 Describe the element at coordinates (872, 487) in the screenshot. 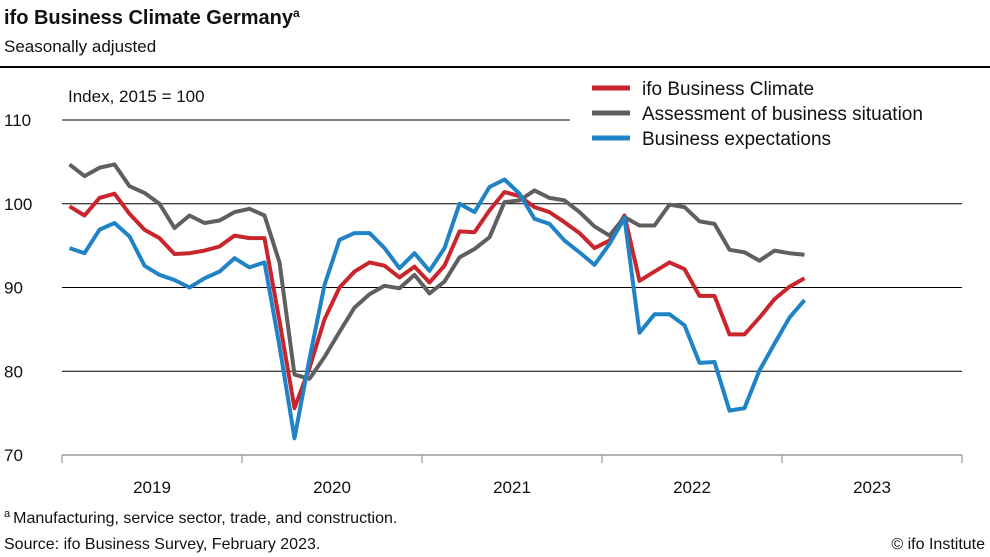

I see `x-tick-label: 2023` at that location.